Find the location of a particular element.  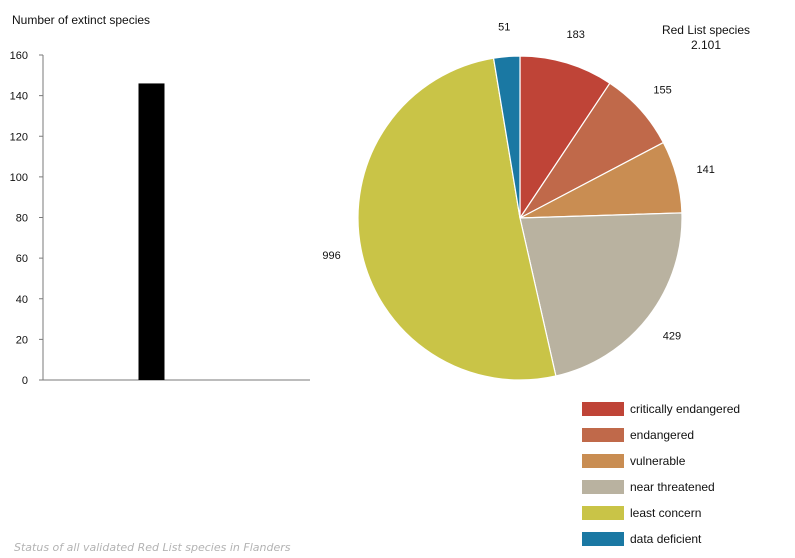

pie-chart-total: 2.101 is located at coordinates (706, 45).